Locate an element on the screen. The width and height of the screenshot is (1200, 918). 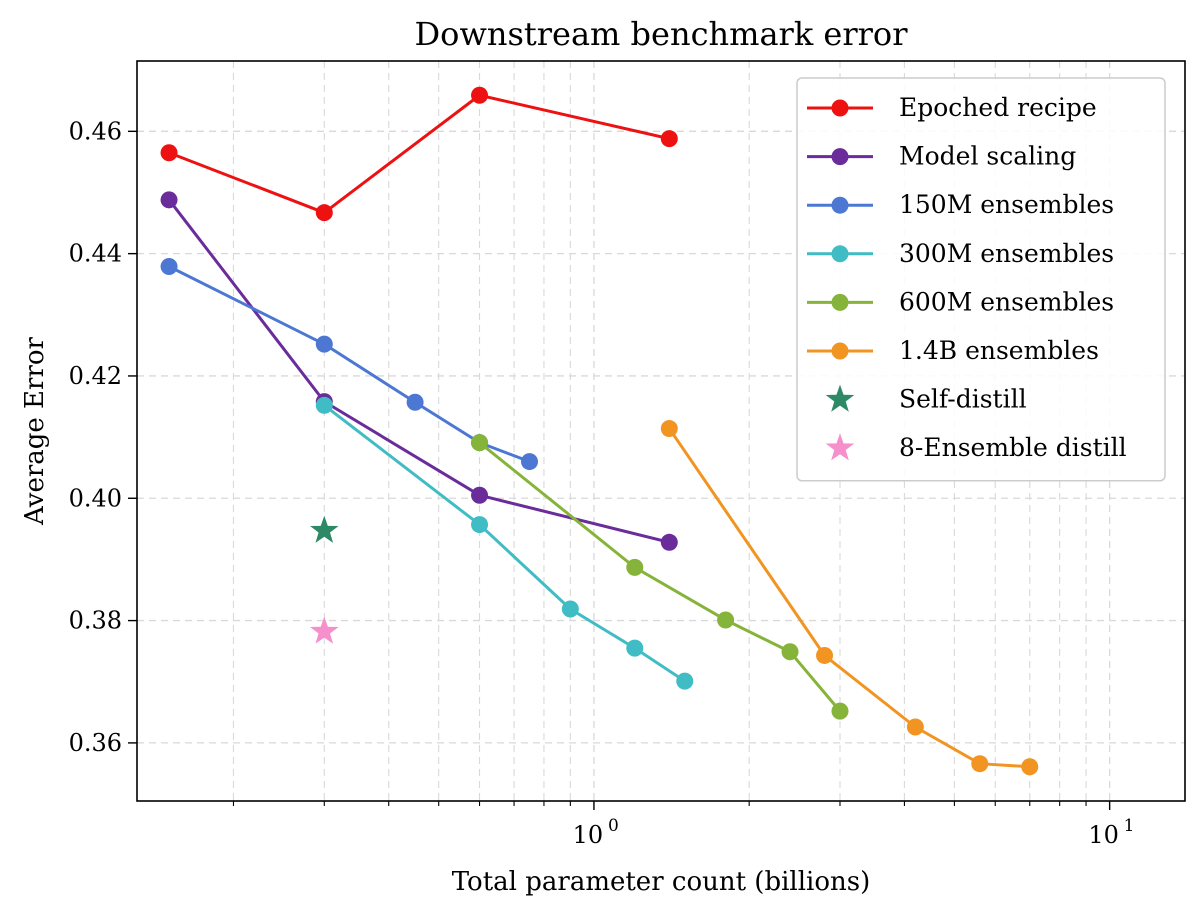
y-tick-label: 0.42 is located at coordinates (95, 376).